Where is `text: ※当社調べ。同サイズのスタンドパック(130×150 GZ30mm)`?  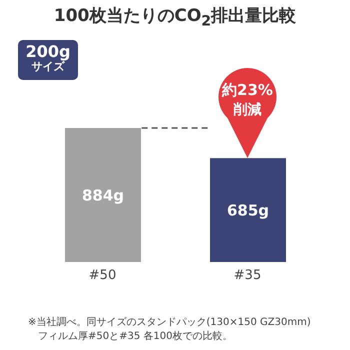
text: ※当社調べ。同サイズのスタンドパック(130×150 GZ30mm) is located at coordinates (170, 323).